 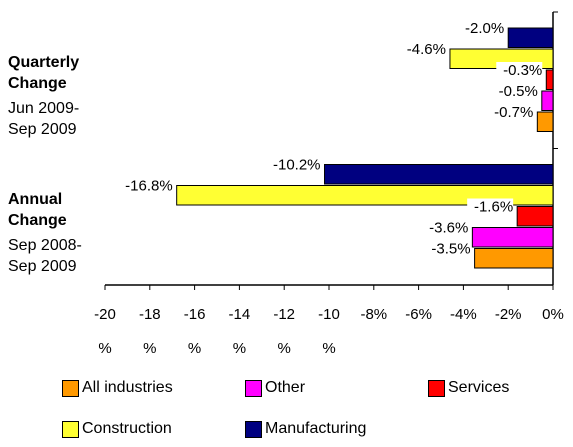 What do you see at coordinates (194, 331) in the screenshot?
I see `x-tick-label: -16%` at bounding box center [194, 331].